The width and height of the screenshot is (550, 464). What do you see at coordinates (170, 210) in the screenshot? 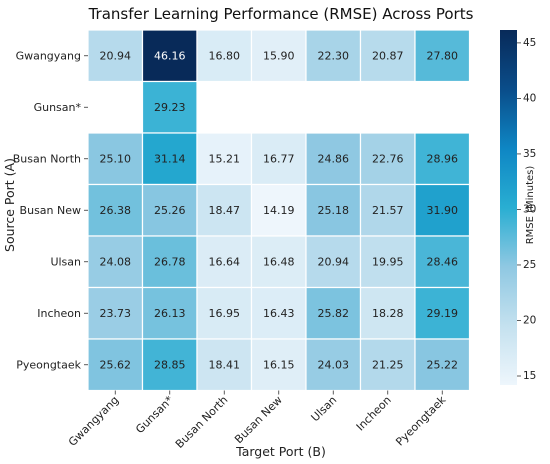
I see `cell-value-label: 25.26` at bounding box center [170, 210].